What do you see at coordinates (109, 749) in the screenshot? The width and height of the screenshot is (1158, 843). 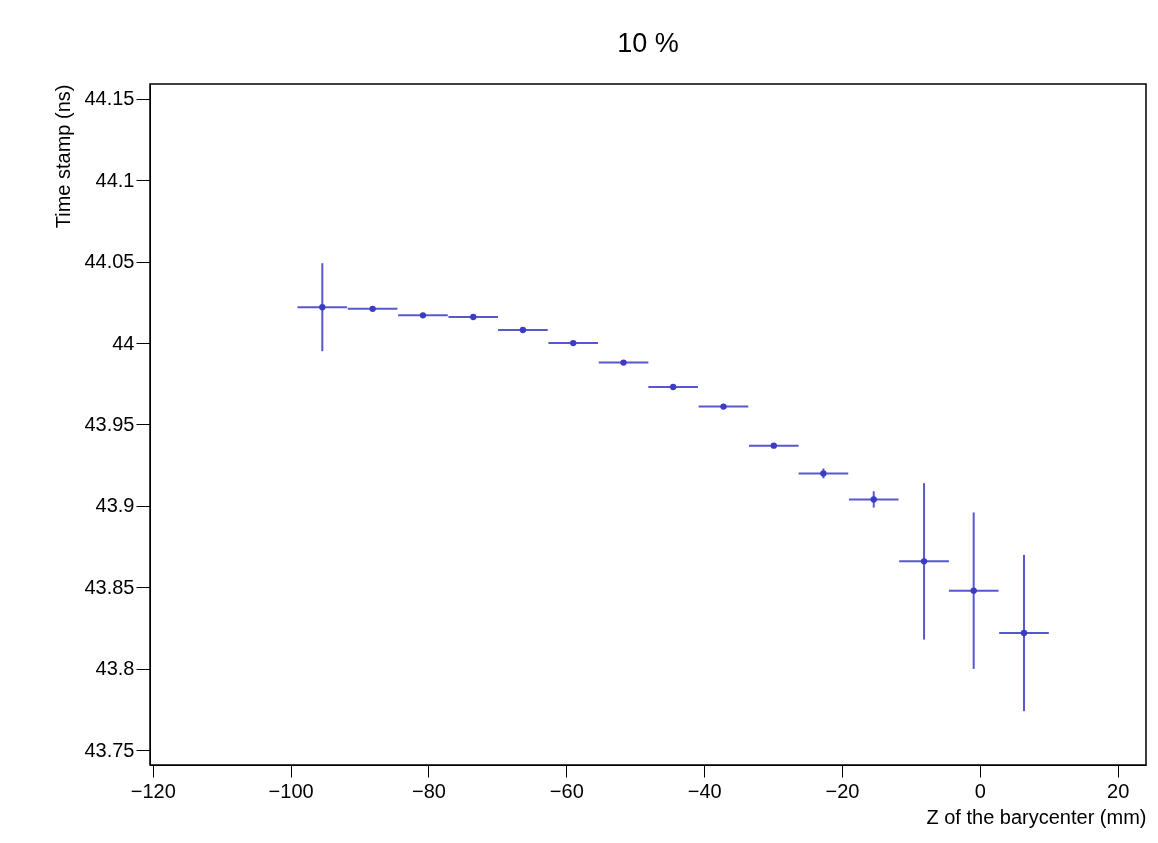 I see `y-tick-label: 43.75` at bounding box center [109, 749].